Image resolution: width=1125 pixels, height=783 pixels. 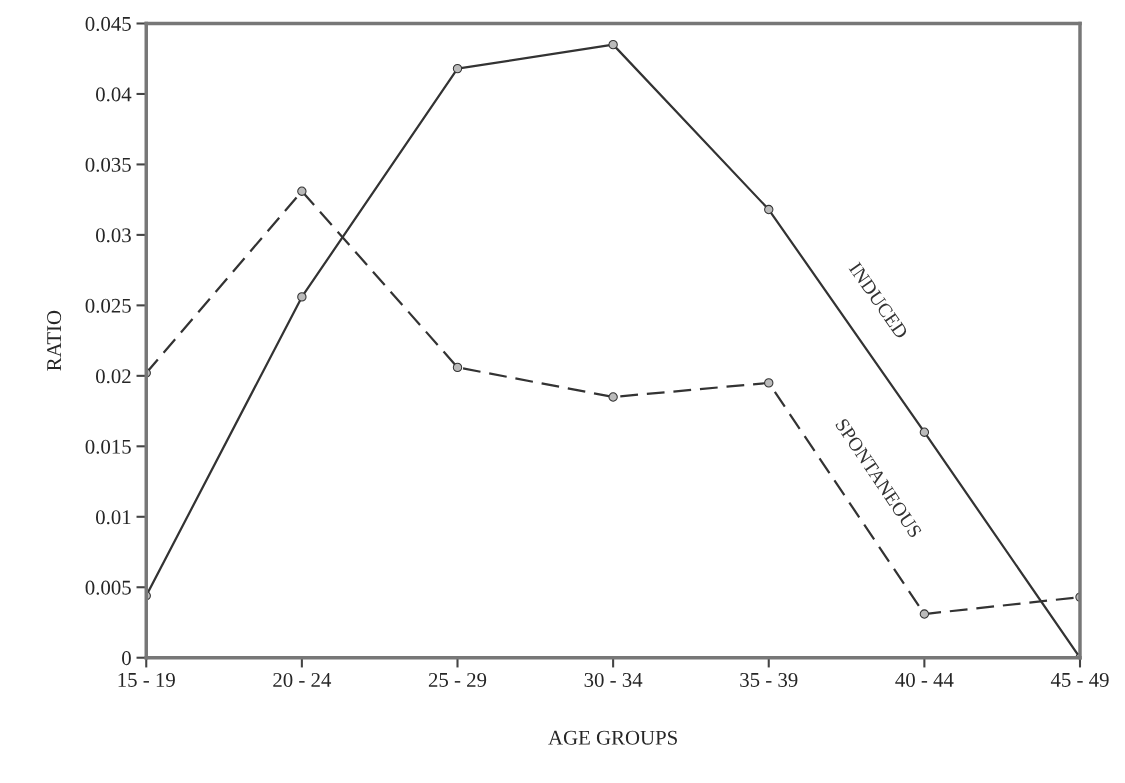 What do you see at coordinates (108, 305) in the screenshot?
I see `y-tick-label: 0.025` at bounding box center [108, 305].